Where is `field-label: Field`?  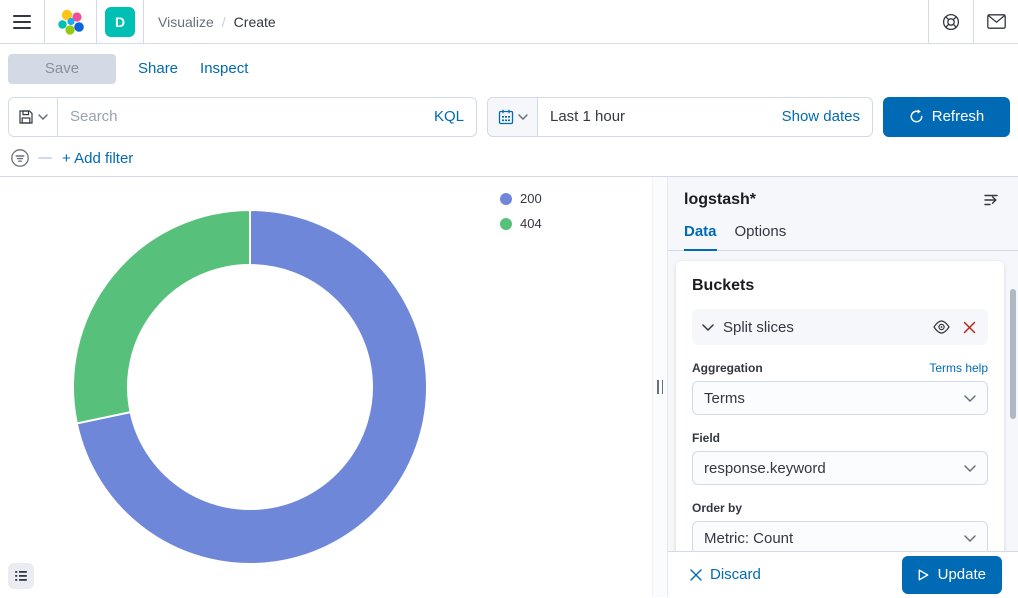
field-label: Field is located at coordinates (706, 438).